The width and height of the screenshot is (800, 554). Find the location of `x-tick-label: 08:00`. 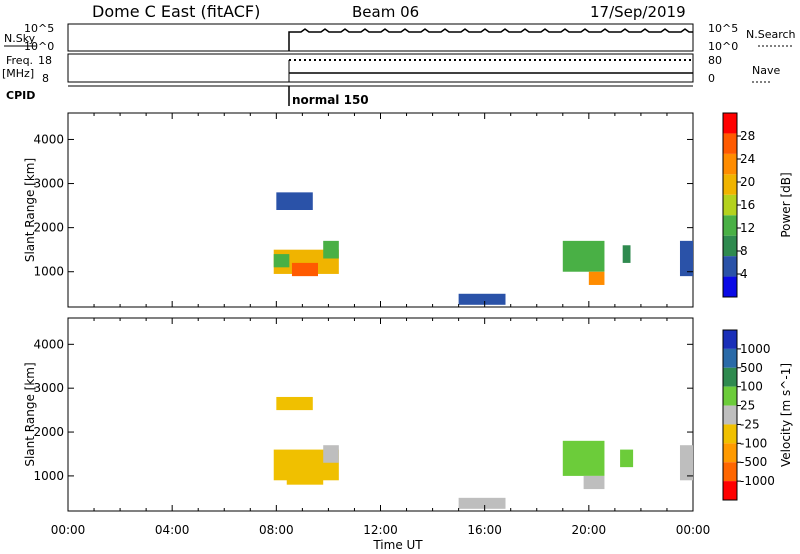

x-tick-label: 08:00 is located at coordinates (276, 530).